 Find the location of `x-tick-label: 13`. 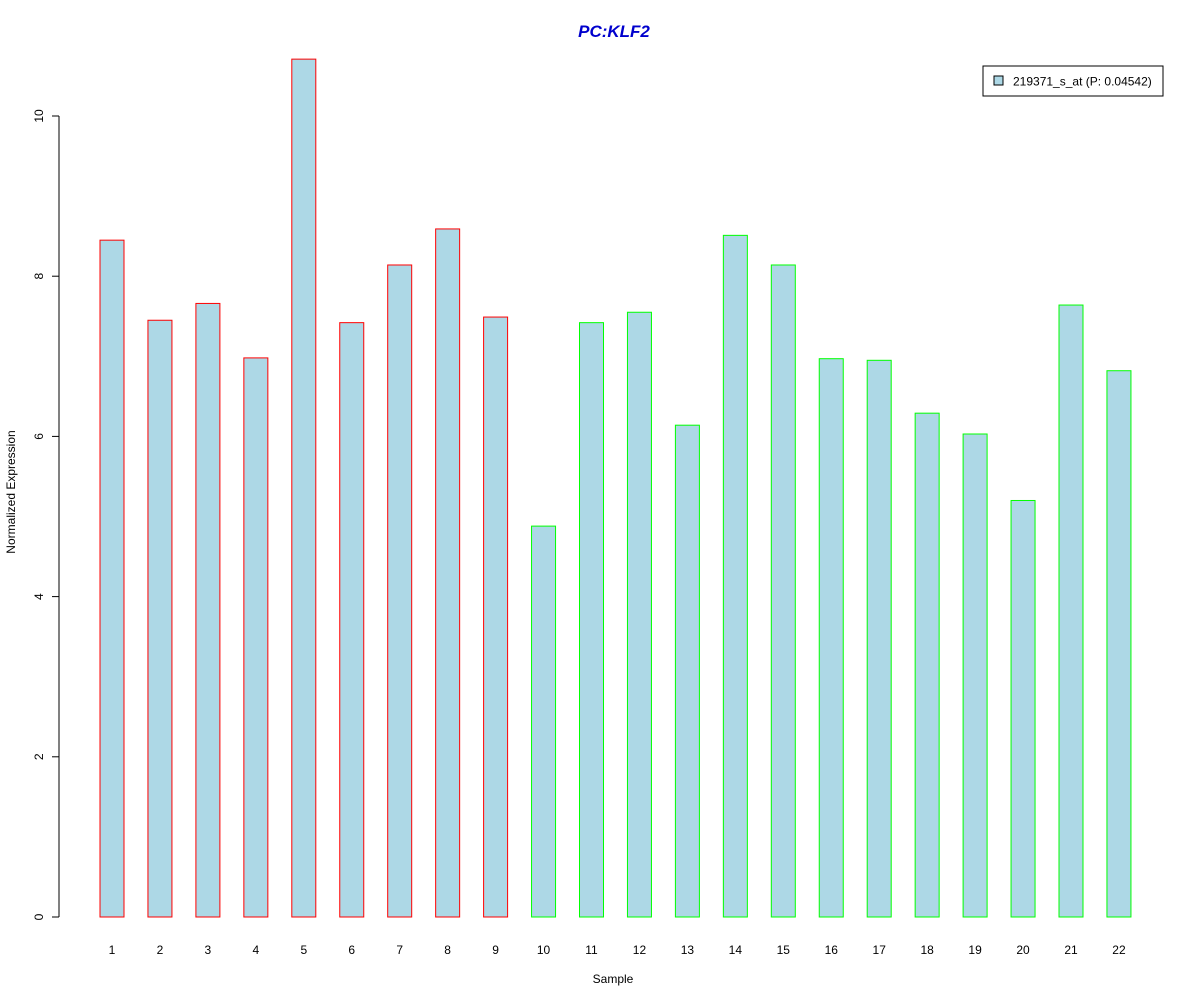

x-tick-label: 13 is located at coordinates (688, 950).